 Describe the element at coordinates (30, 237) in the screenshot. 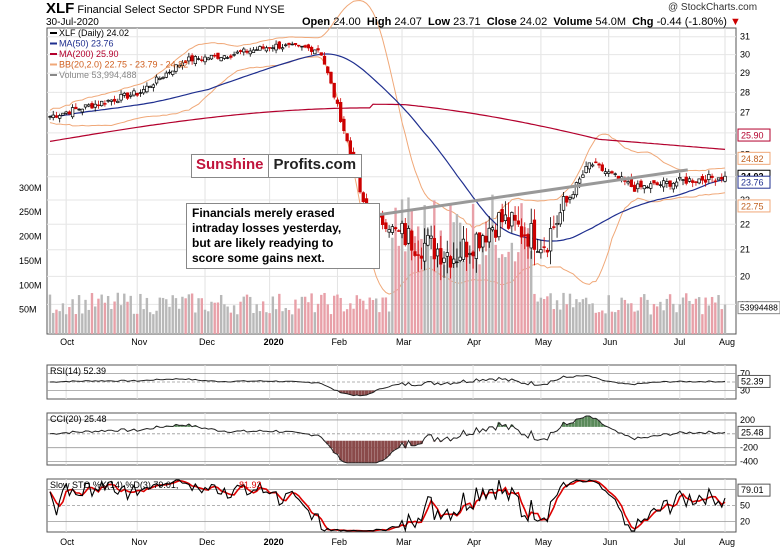

I see `volume-tick-label: 200M` at that location.